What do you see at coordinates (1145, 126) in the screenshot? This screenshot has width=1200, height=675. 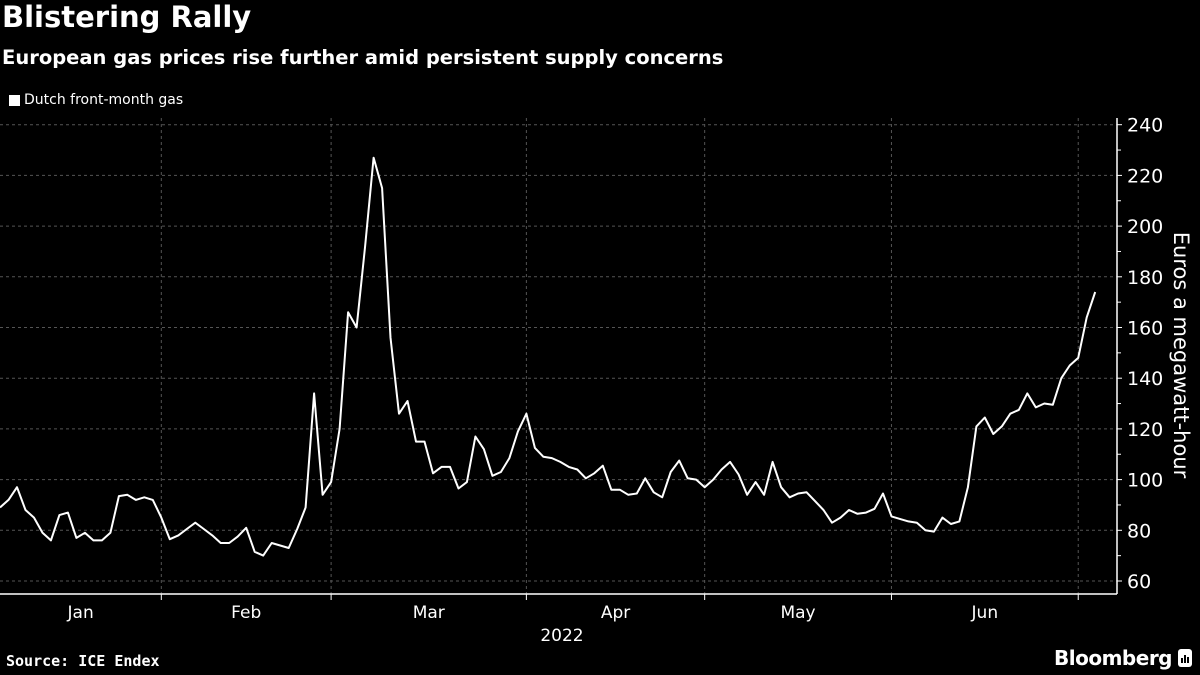 I see `y-tick-label: 240` at bounding box center [1145, 126].